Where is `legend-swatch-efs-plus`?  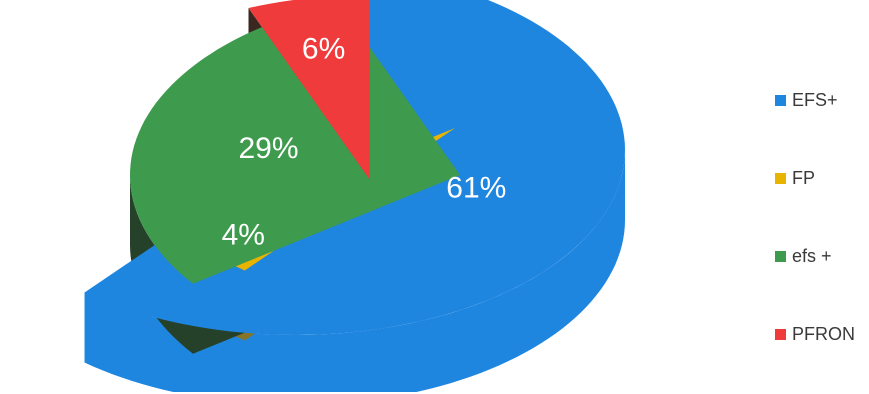 legend-swatch-efs-plus is located at coordinates (780, 100).